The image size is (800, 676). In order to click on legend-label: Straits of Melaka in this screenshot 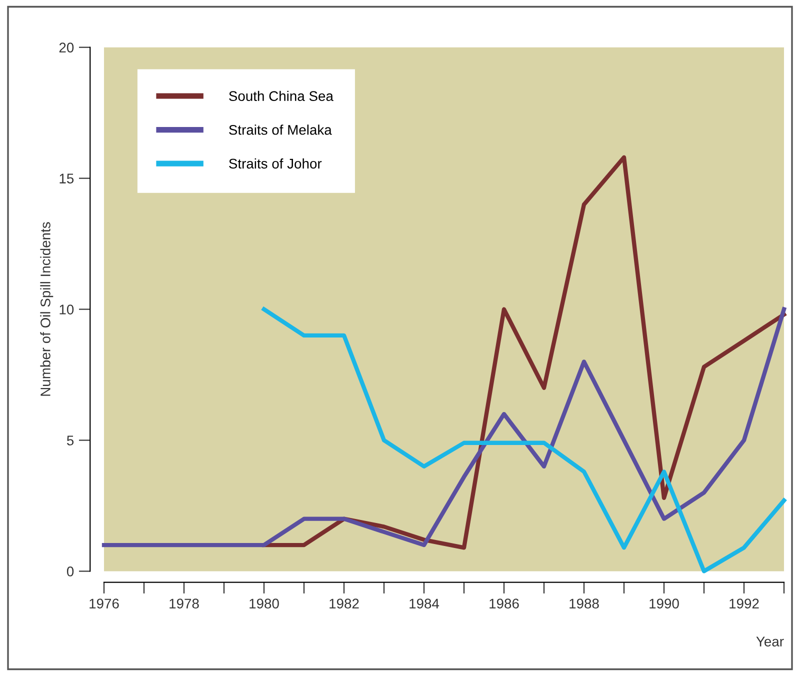, I will do `click(280, 129)`.